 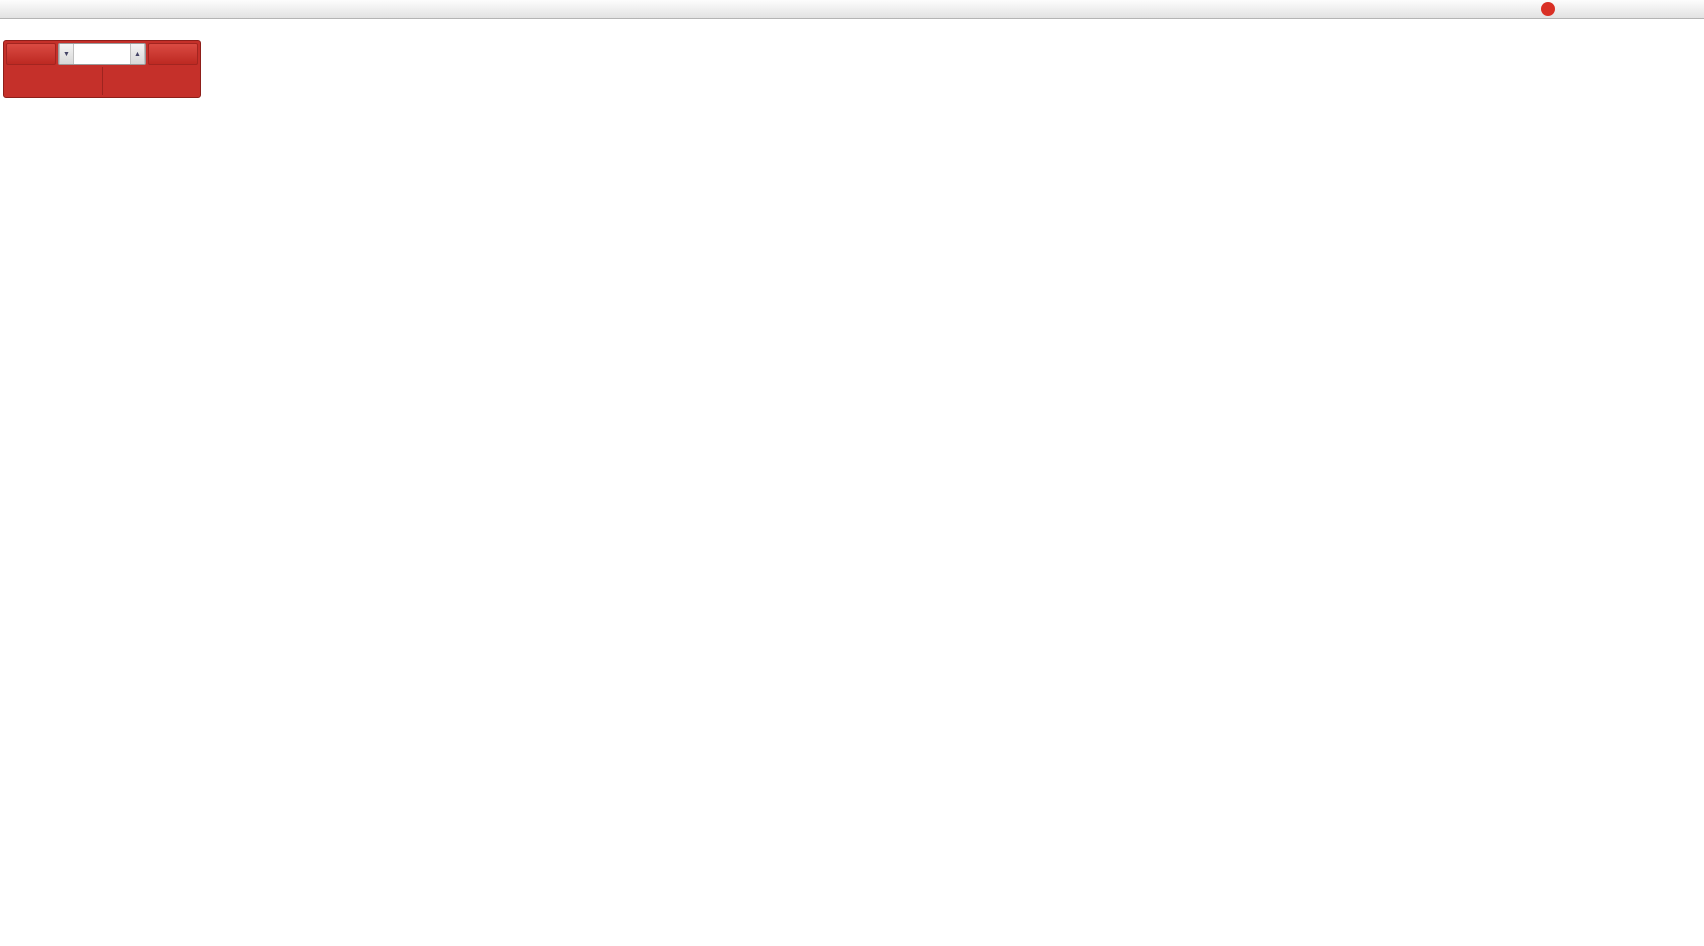 I want to click on notifications-badge, so click(x=1548, y=9).